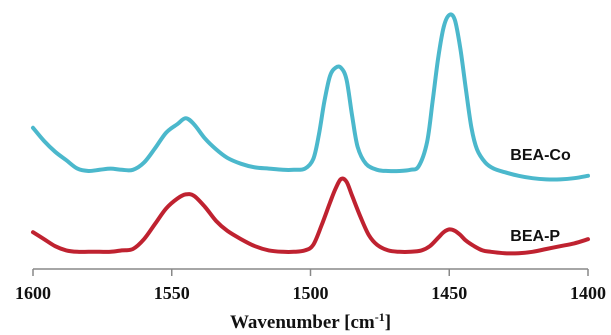 Image resolution: width=611 pixels, height=335 pixels. What do you see at coordinates (540, 155) in the screenshot?
I see `series-label-bea-co: BEA-Co` at bounding box center [540, 155].